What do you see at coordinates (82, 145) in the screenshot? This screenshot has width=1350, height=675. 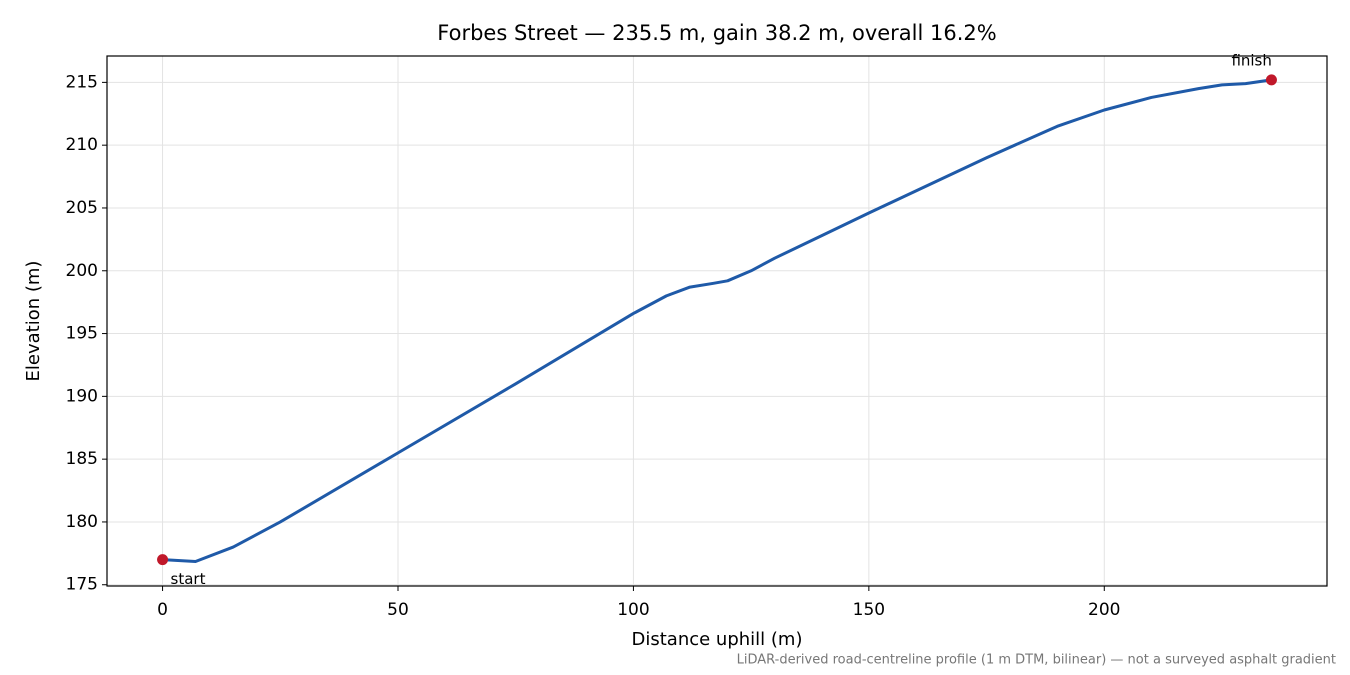 I see `y-tick-label: 210` at bounding box center [82, 145].